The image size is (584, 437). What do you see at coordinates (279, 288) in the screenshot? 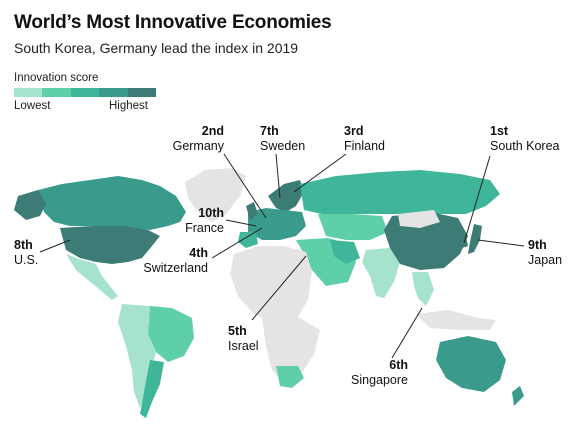
I see `leader-line-israel` at bounding box center [279, 288].